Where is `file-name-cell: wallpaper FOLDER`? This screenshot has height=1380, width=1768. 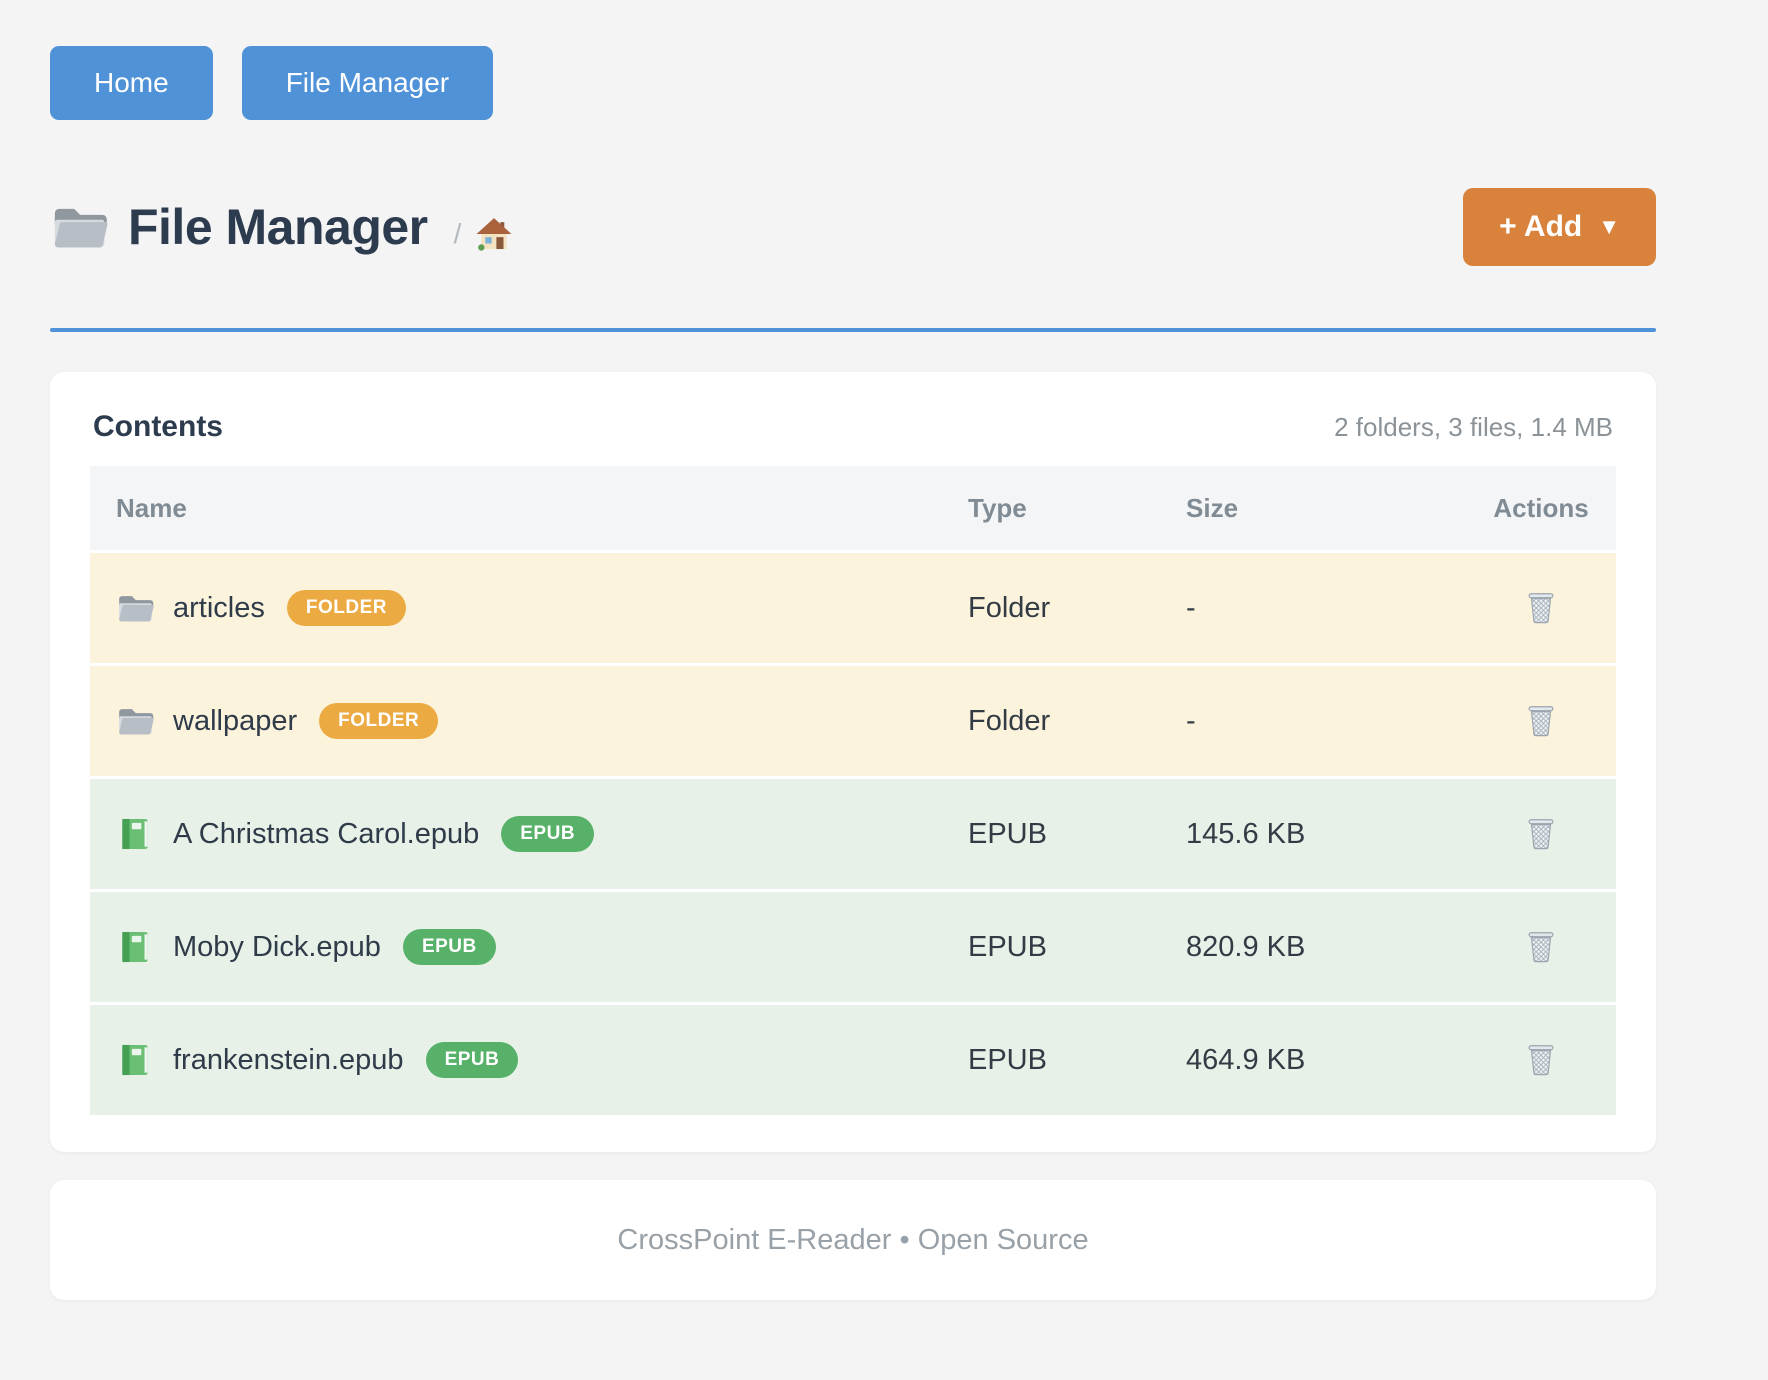 file-name-cell: wallpaper FOLDER is located at coordinates (518, 721).